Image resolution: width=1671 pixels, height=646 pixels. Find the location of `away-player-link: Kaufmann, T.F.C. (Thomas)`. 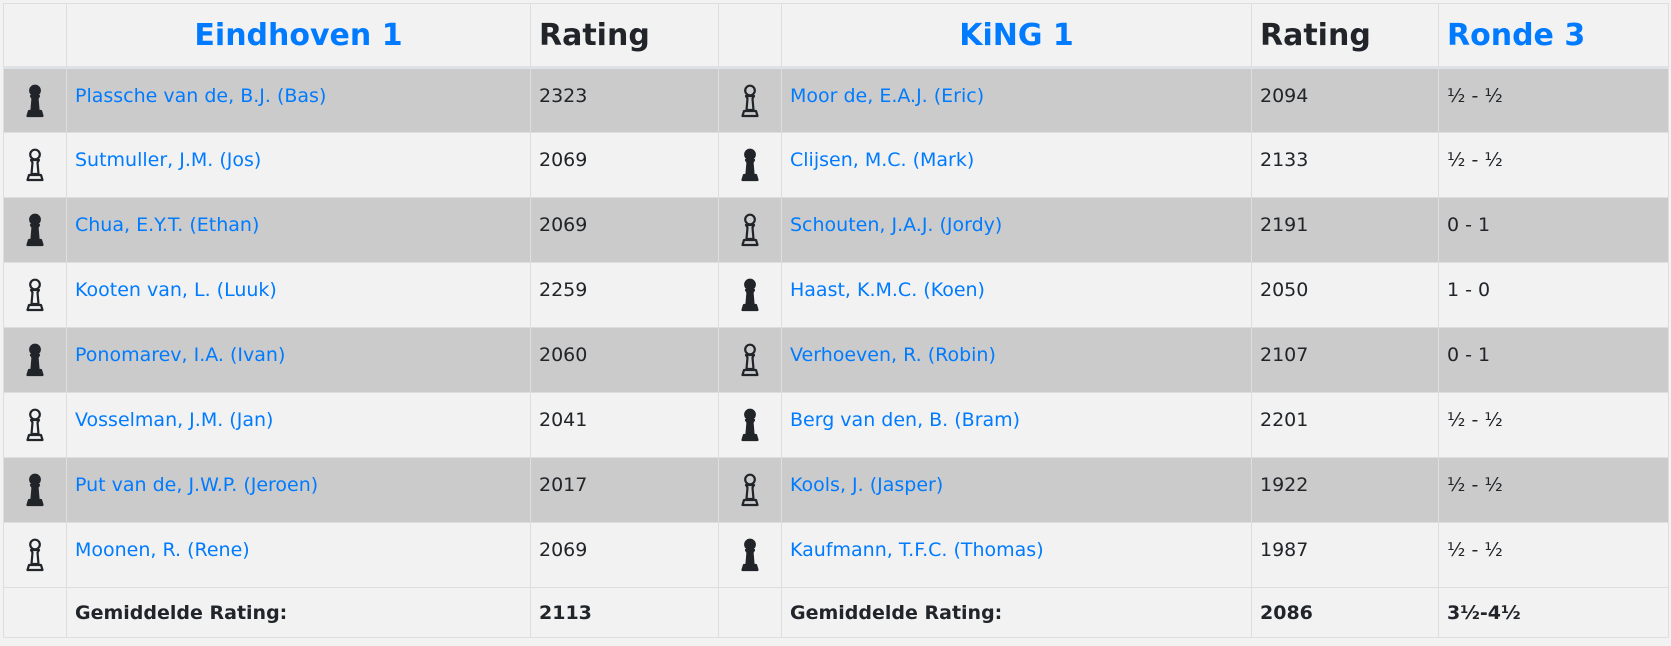

away-player-link: Kaufmann, T.F.C. (Thomas) is located at coordinates (917, 550).